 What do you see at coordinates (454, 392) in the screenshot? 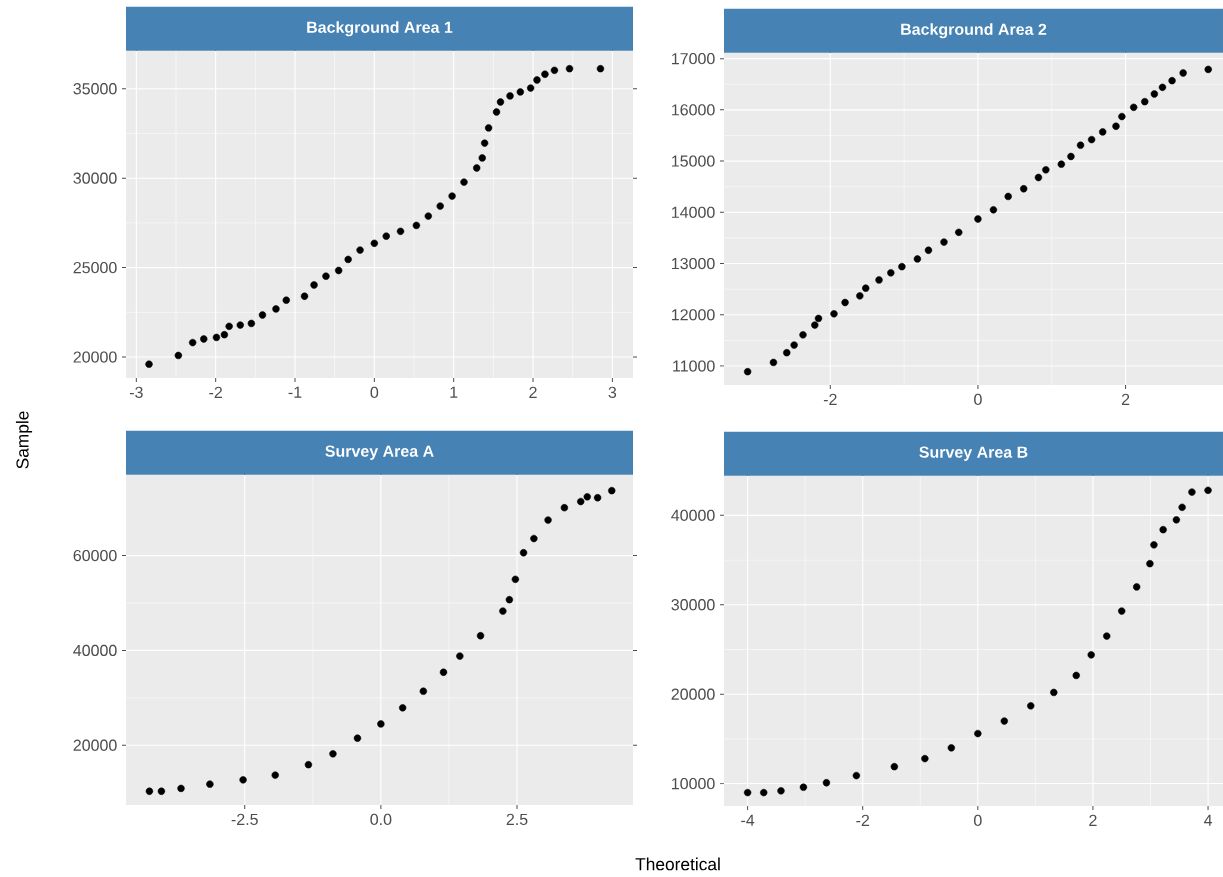
I see `x-tick-label: 1` at bounding box center [454, 392].